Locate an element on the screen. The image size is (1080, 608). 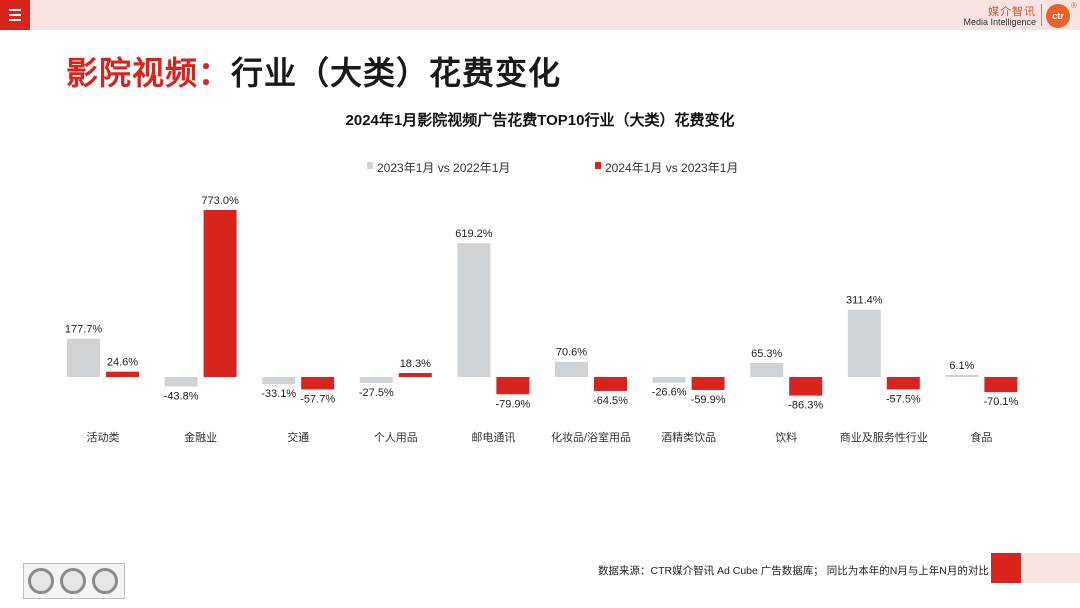
chart-title: 2024年1月影院视频广告花费TOP10行业（大类）花费变化 is located at coordinates (540, 120).